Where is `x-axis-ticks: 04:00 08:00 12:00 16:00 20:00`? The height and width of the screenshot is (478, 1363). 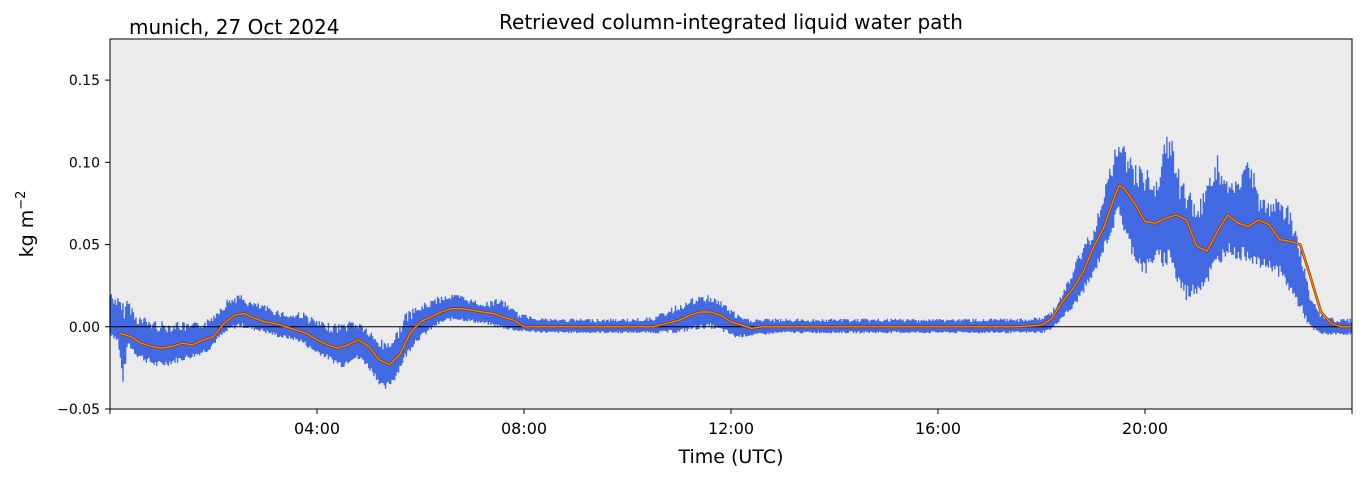 x-axis-ticks: 04:00 08:00 12:00 16:00 20:00 is located at coordinates (731, 423).